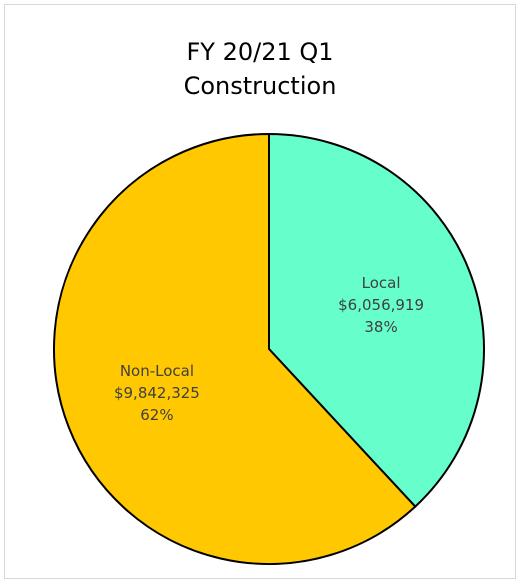  Describe the element at coordinates (156, 415) in the screenshot. I see `data-label-percent: 62%` at that location.